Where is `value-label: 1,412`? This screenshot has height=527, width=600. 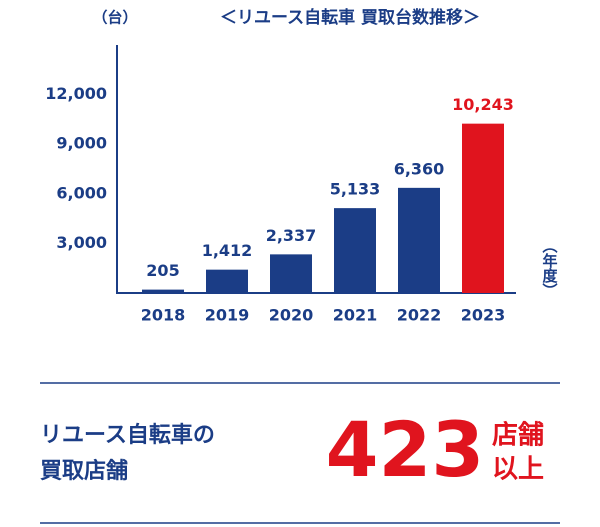
value-label: 1,412 is located at coordinates (227, 250).